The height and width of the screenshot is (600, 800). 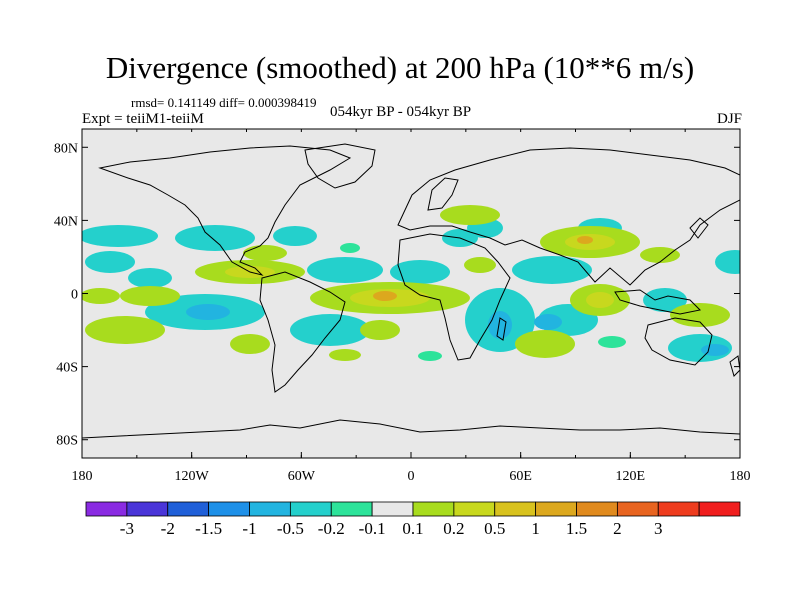 I want to click on colorbar, so click(x=413, y=509).